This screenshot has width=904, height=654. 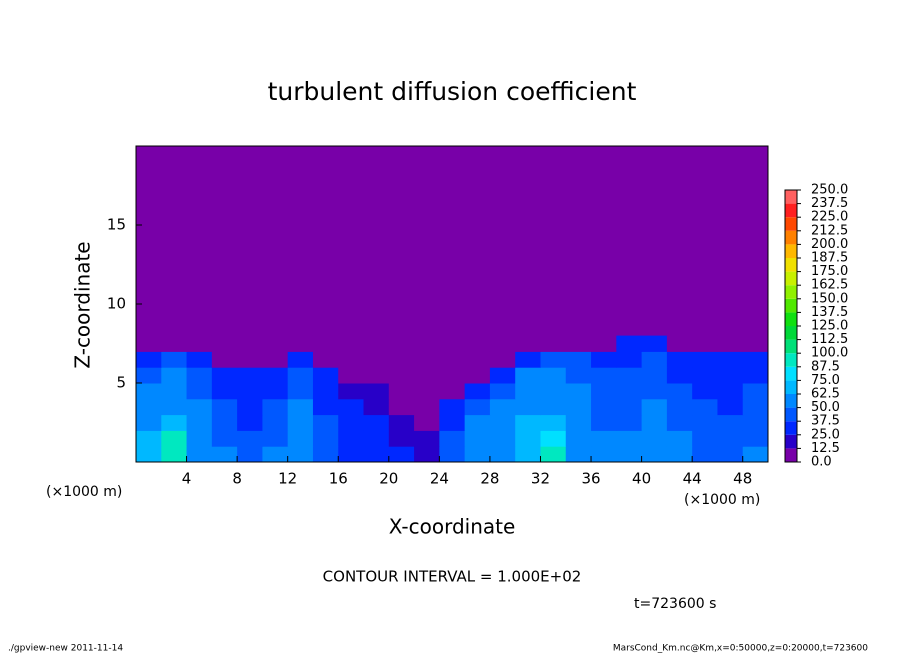 What do you see at coordinates (116, 304) in the screenshot?
I see `y-tick-label: 10` at bounding box center [116, 304].